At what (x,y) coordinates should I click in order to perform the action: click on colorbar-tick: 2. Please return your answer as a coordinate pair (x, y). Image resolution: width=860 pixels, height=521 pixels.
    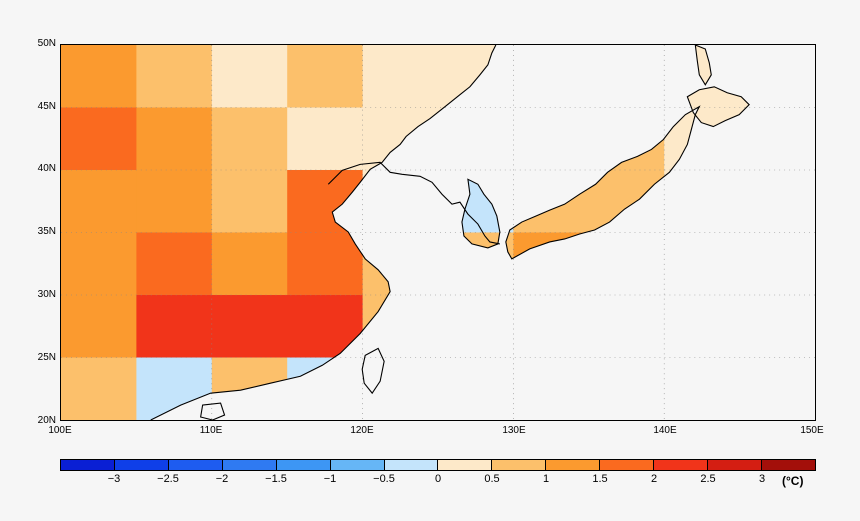
    Looking at the image, I should click on (654, 479).